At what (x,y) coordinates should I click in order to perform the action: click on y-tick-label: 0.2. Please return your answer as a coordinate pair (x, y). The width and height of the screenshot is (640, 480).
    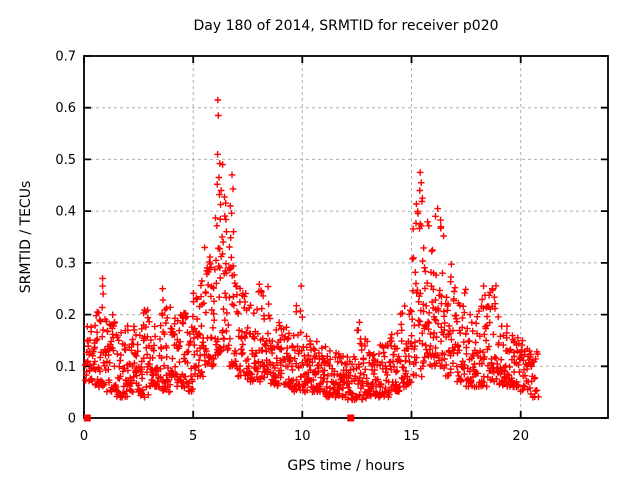
    Looking at the image, I should click on (65, 315).